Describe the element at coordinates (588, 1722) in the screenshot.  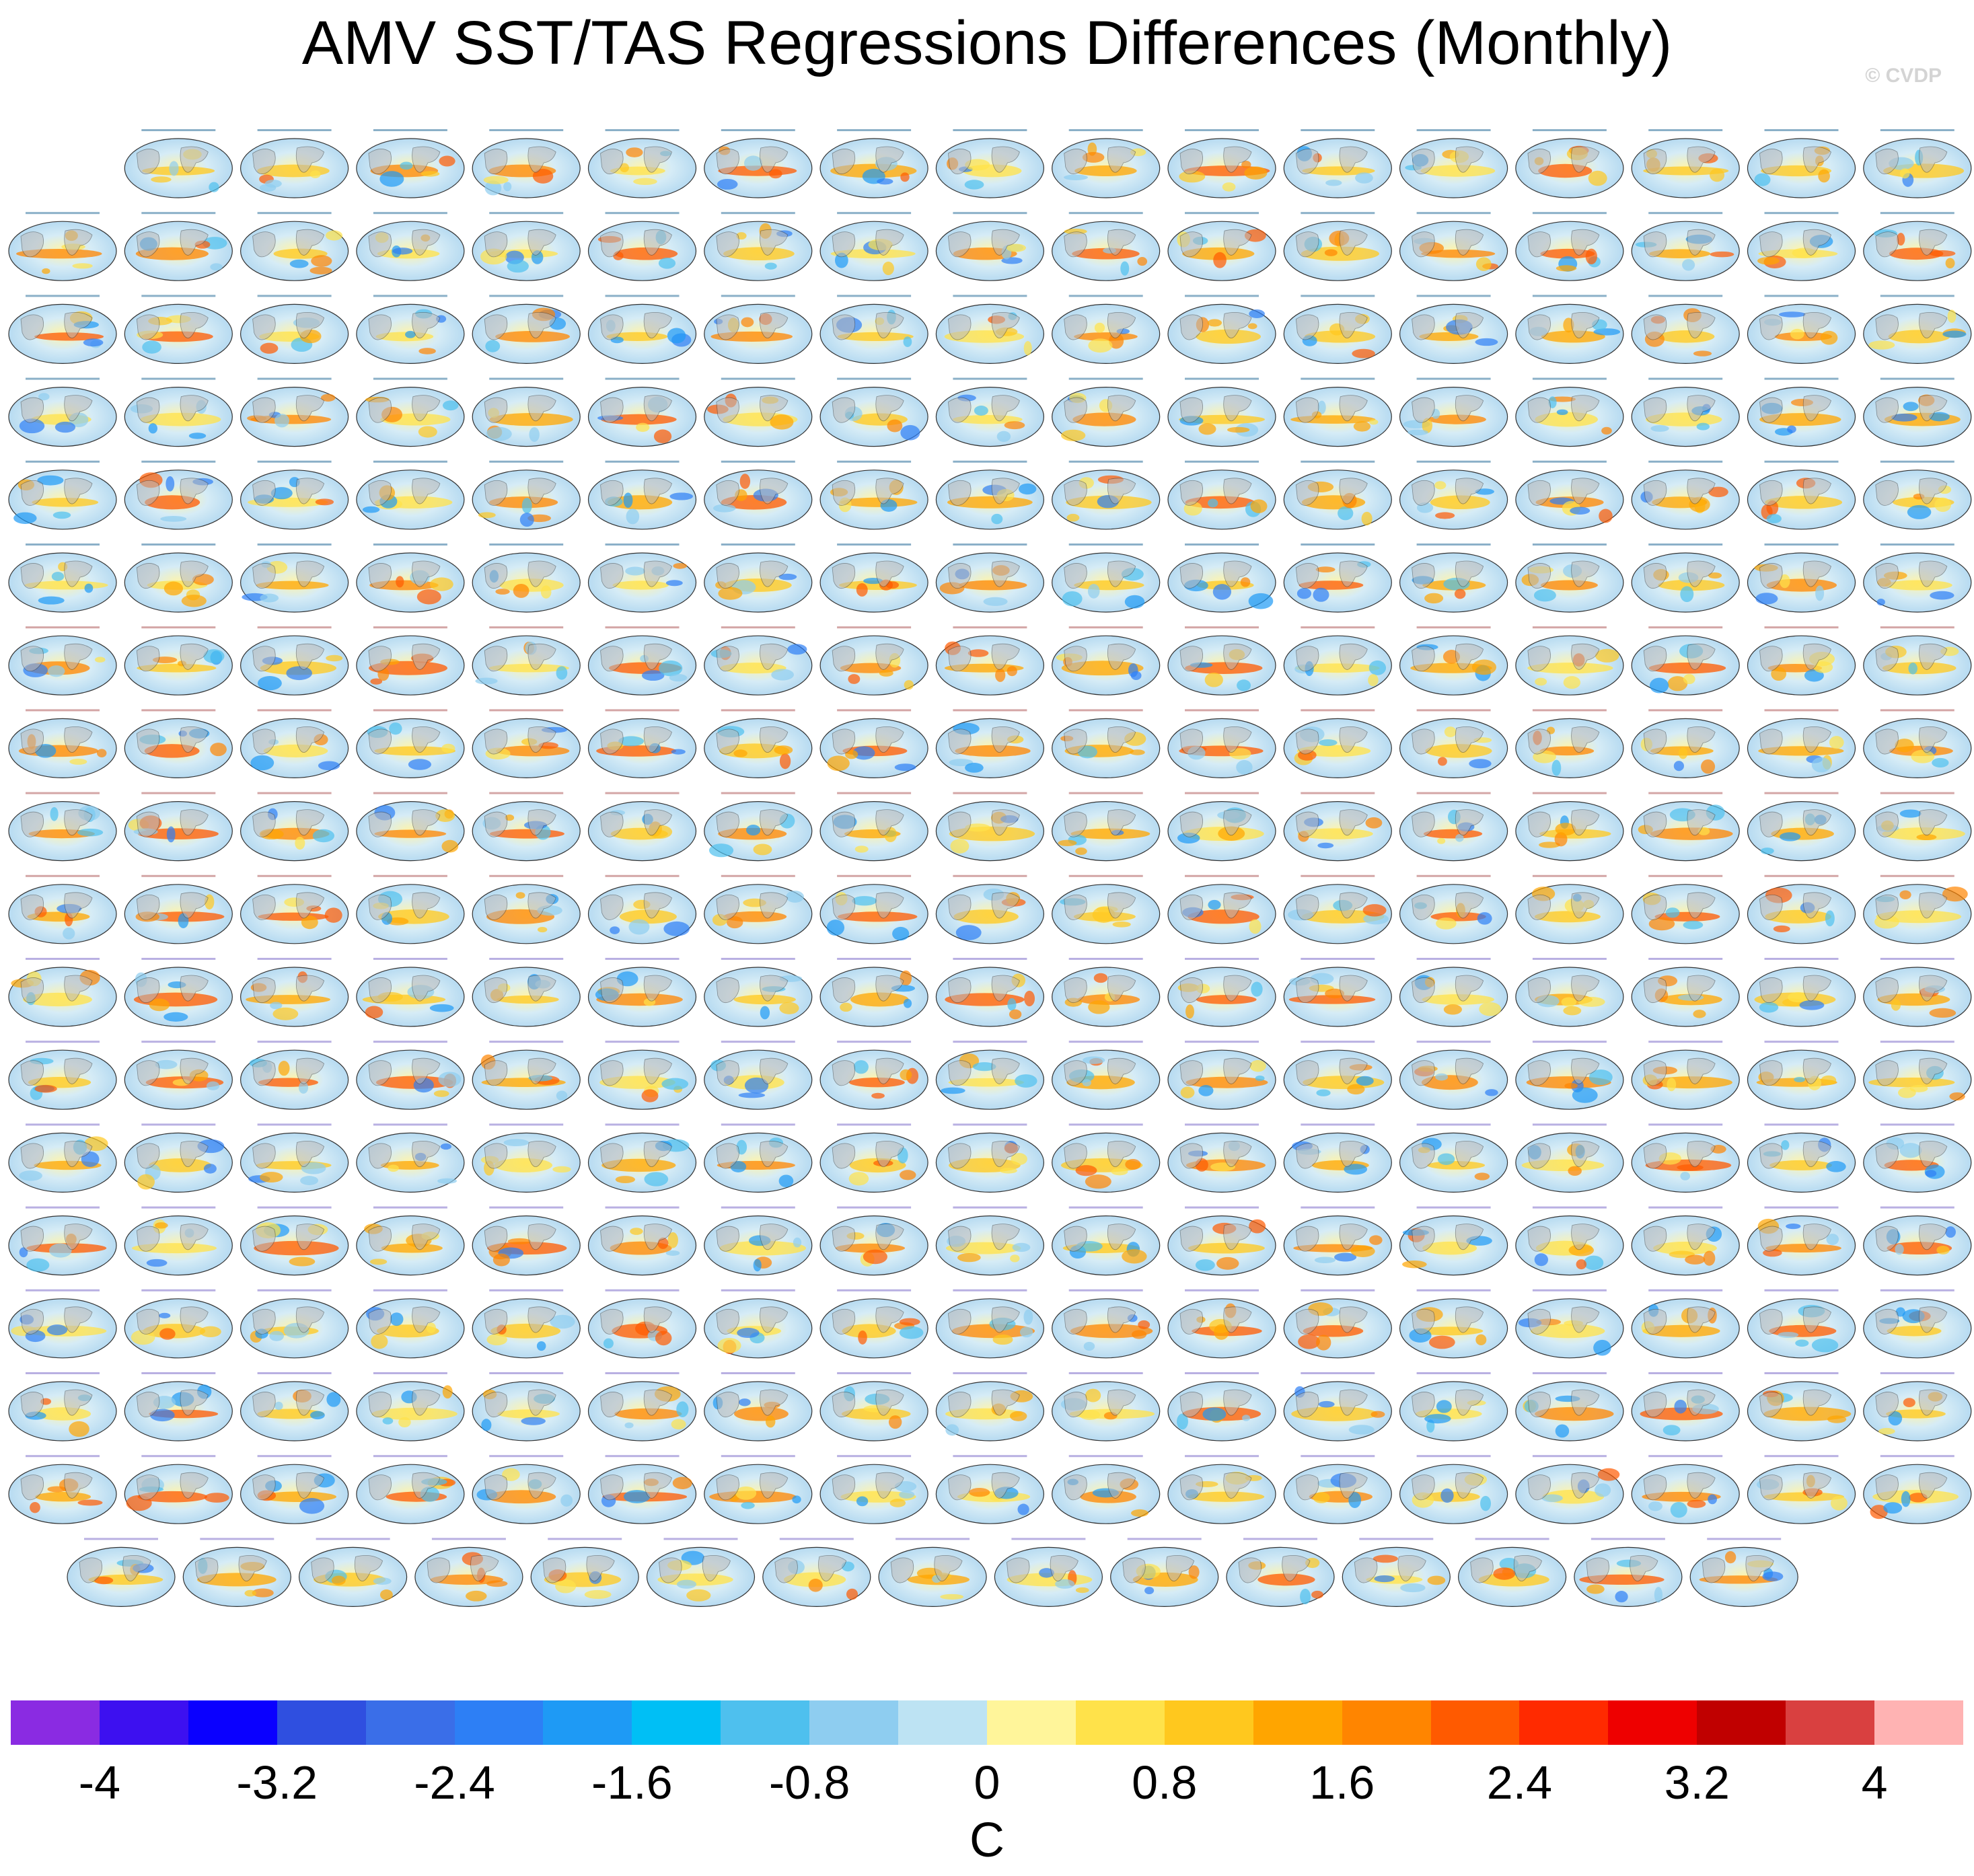
I see `colorbar-segment` at that location.